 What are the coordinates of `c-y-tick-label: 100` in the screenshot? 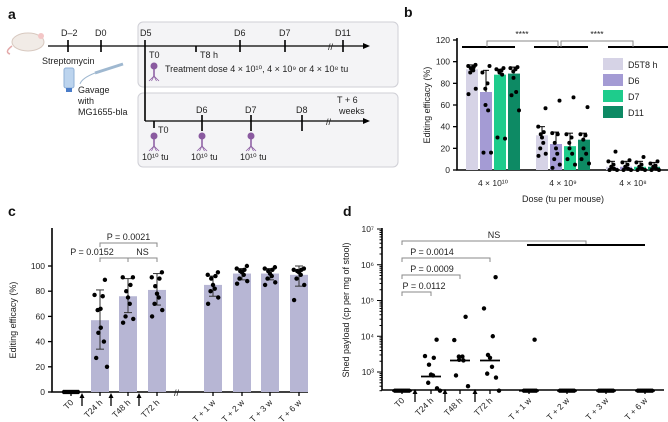 It's located at (38, 266).